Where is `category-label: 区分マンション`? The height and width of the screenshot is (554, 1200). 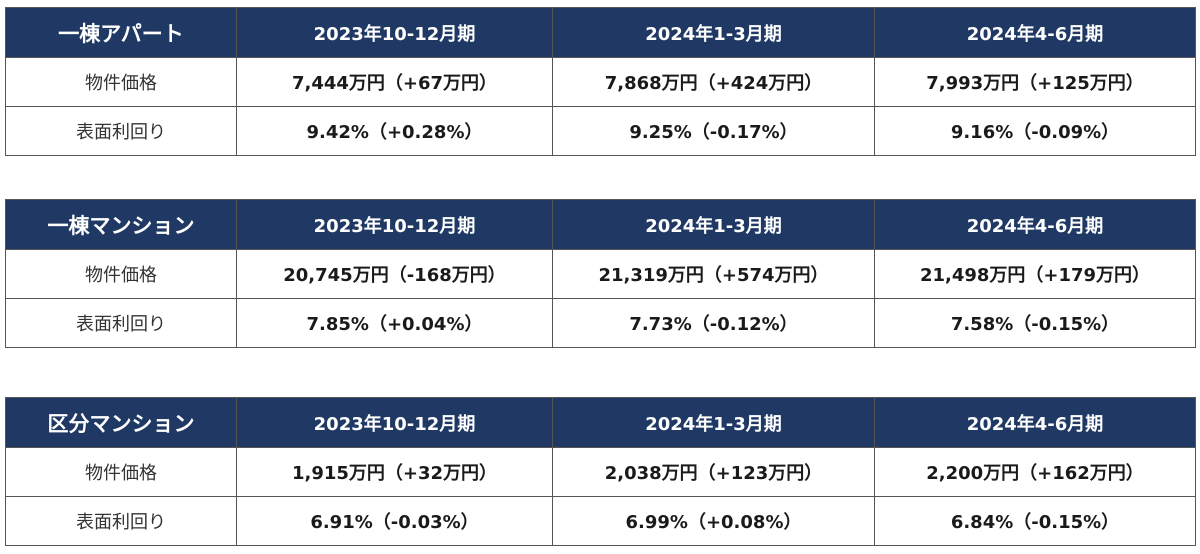 category-label: 区分マンション is located at coordinates (121, 422).